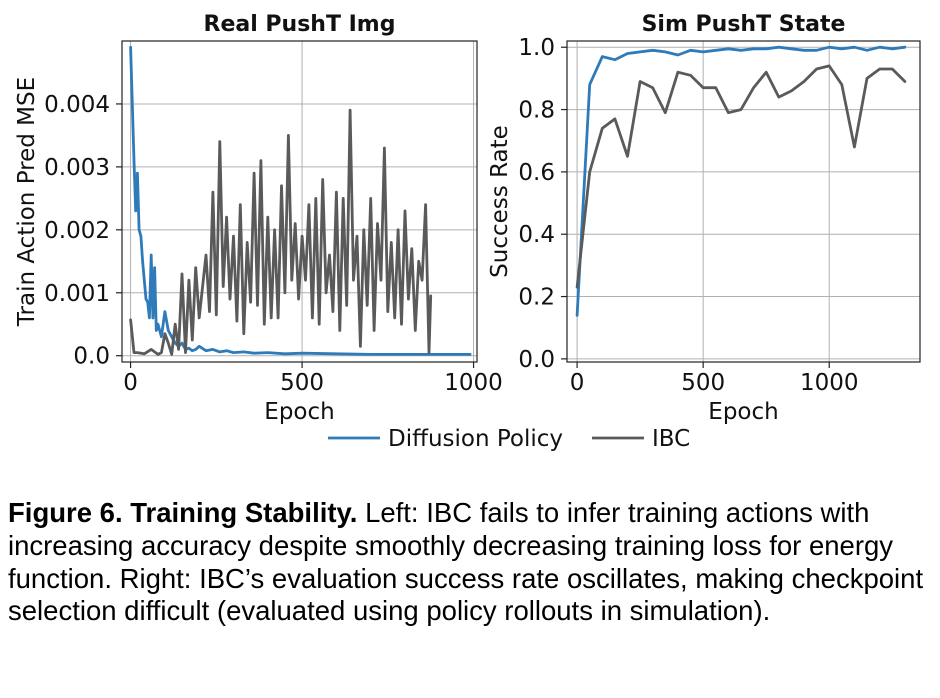 The height and width of the screenshot is (698, 940). What do you see at coordinates (300, 24) in the screenshot?
I see `chart-title: Real PushT Img` at bounding box center [300, 24].